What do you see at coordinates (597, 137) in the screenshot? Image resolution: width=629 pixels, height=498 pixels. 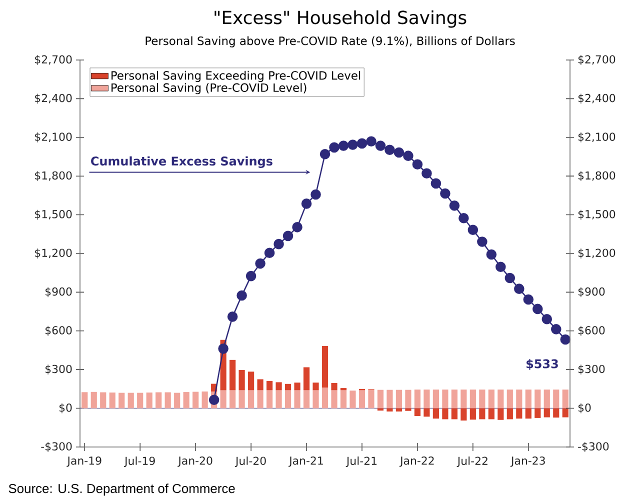 I see `y-tick-label: $2,100` at bounding box center [597, 137].